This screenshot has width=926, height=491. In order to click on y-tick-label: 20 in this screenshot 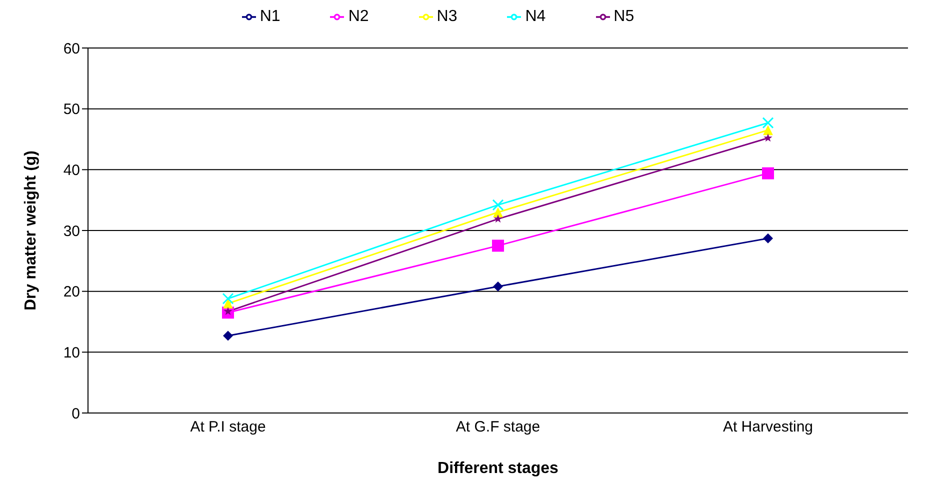, I will do `click(71, 292)`.